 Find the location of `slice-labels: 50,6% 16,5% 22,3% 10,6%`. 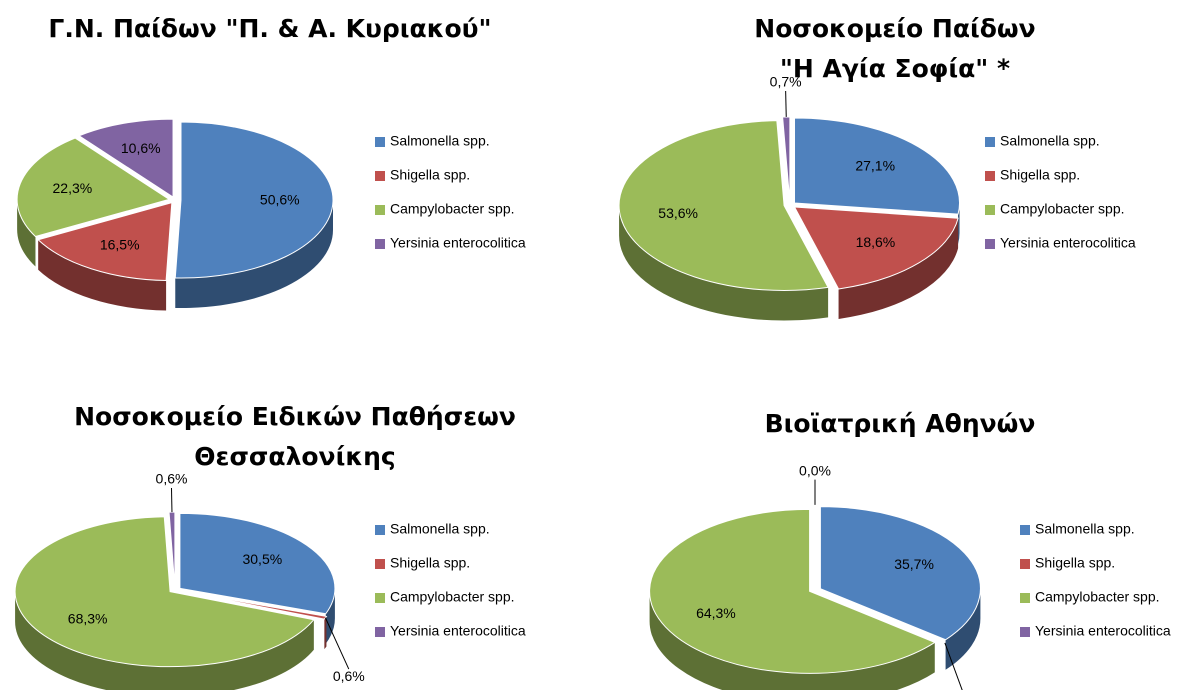

slice-labels: 50,6% 16,5% 22,3% 10,6% is located at coordinates (176, 196).